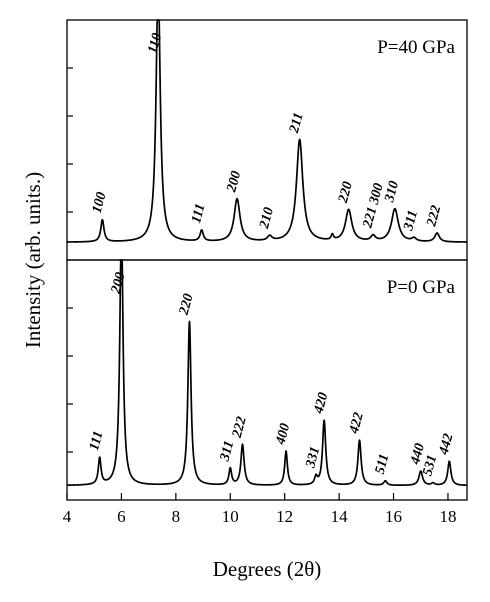 Image resolution: width=490 pixels, height=602 pixels. What do you see at coordinates (284, 516) in the screenshot?
I see `x-tick-label: 12` at bounding box center [284, 516].